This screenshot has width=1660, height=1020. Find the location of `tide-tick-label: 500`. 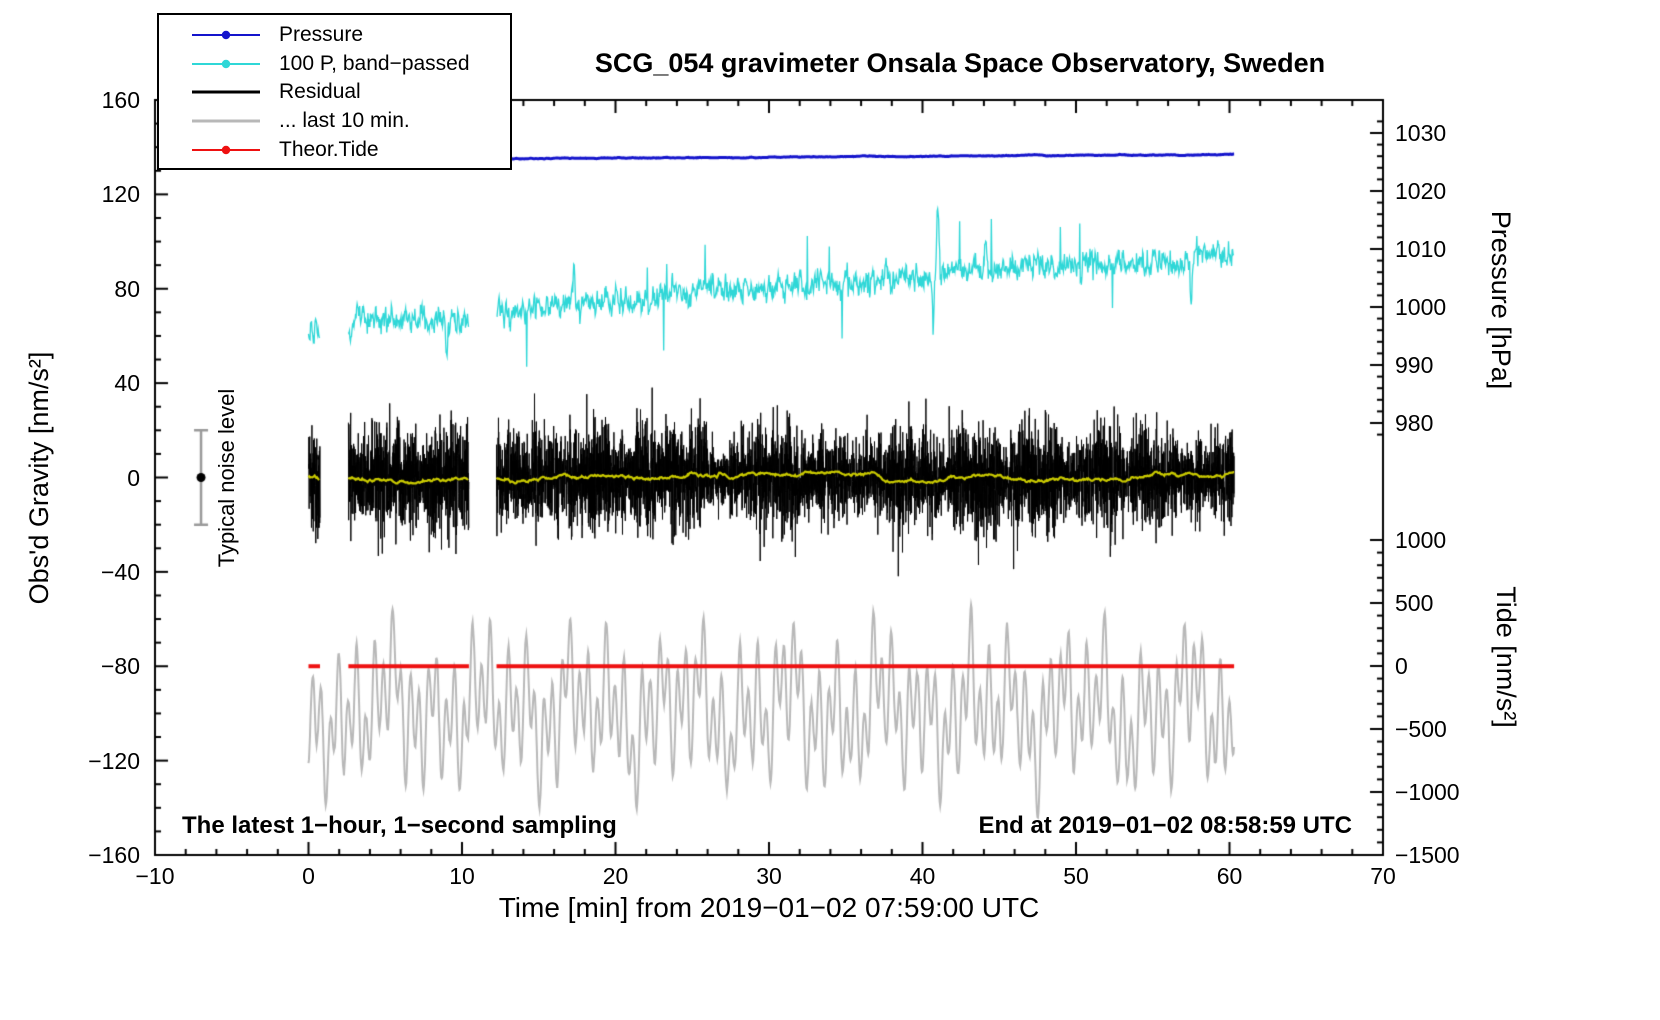

tide-tick-label: 500 is located at coordinates (1414, 603).